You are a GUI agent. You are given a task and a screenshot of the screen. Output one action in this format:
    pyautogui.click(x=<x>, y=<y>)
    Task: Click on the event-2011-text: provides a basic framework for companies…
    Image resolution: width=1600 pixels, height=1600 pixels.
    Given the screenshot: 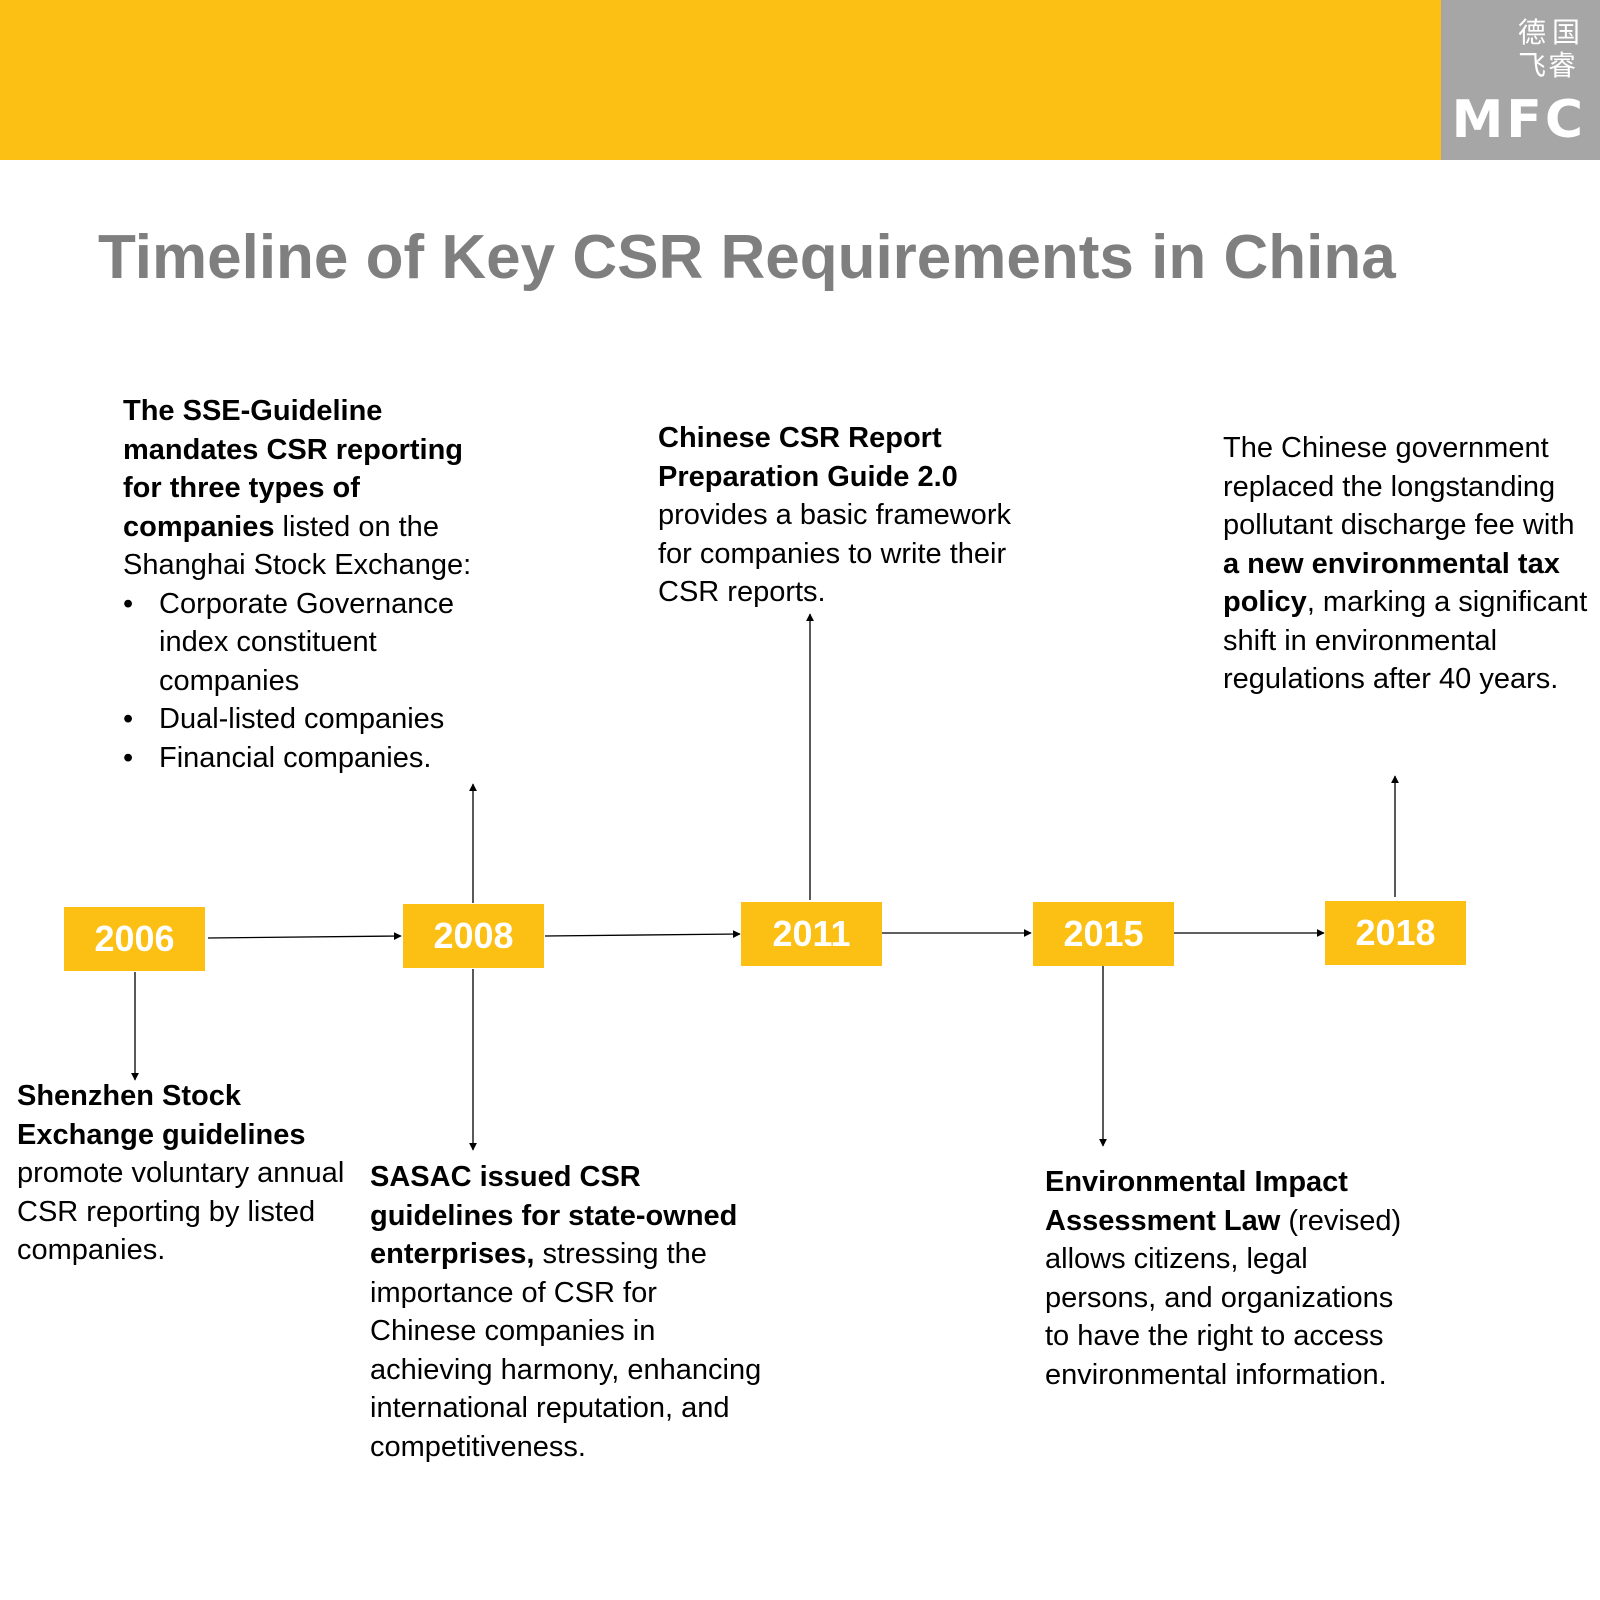 What is the action you would take?
    pyautogui.click(x=834, y=553)
    